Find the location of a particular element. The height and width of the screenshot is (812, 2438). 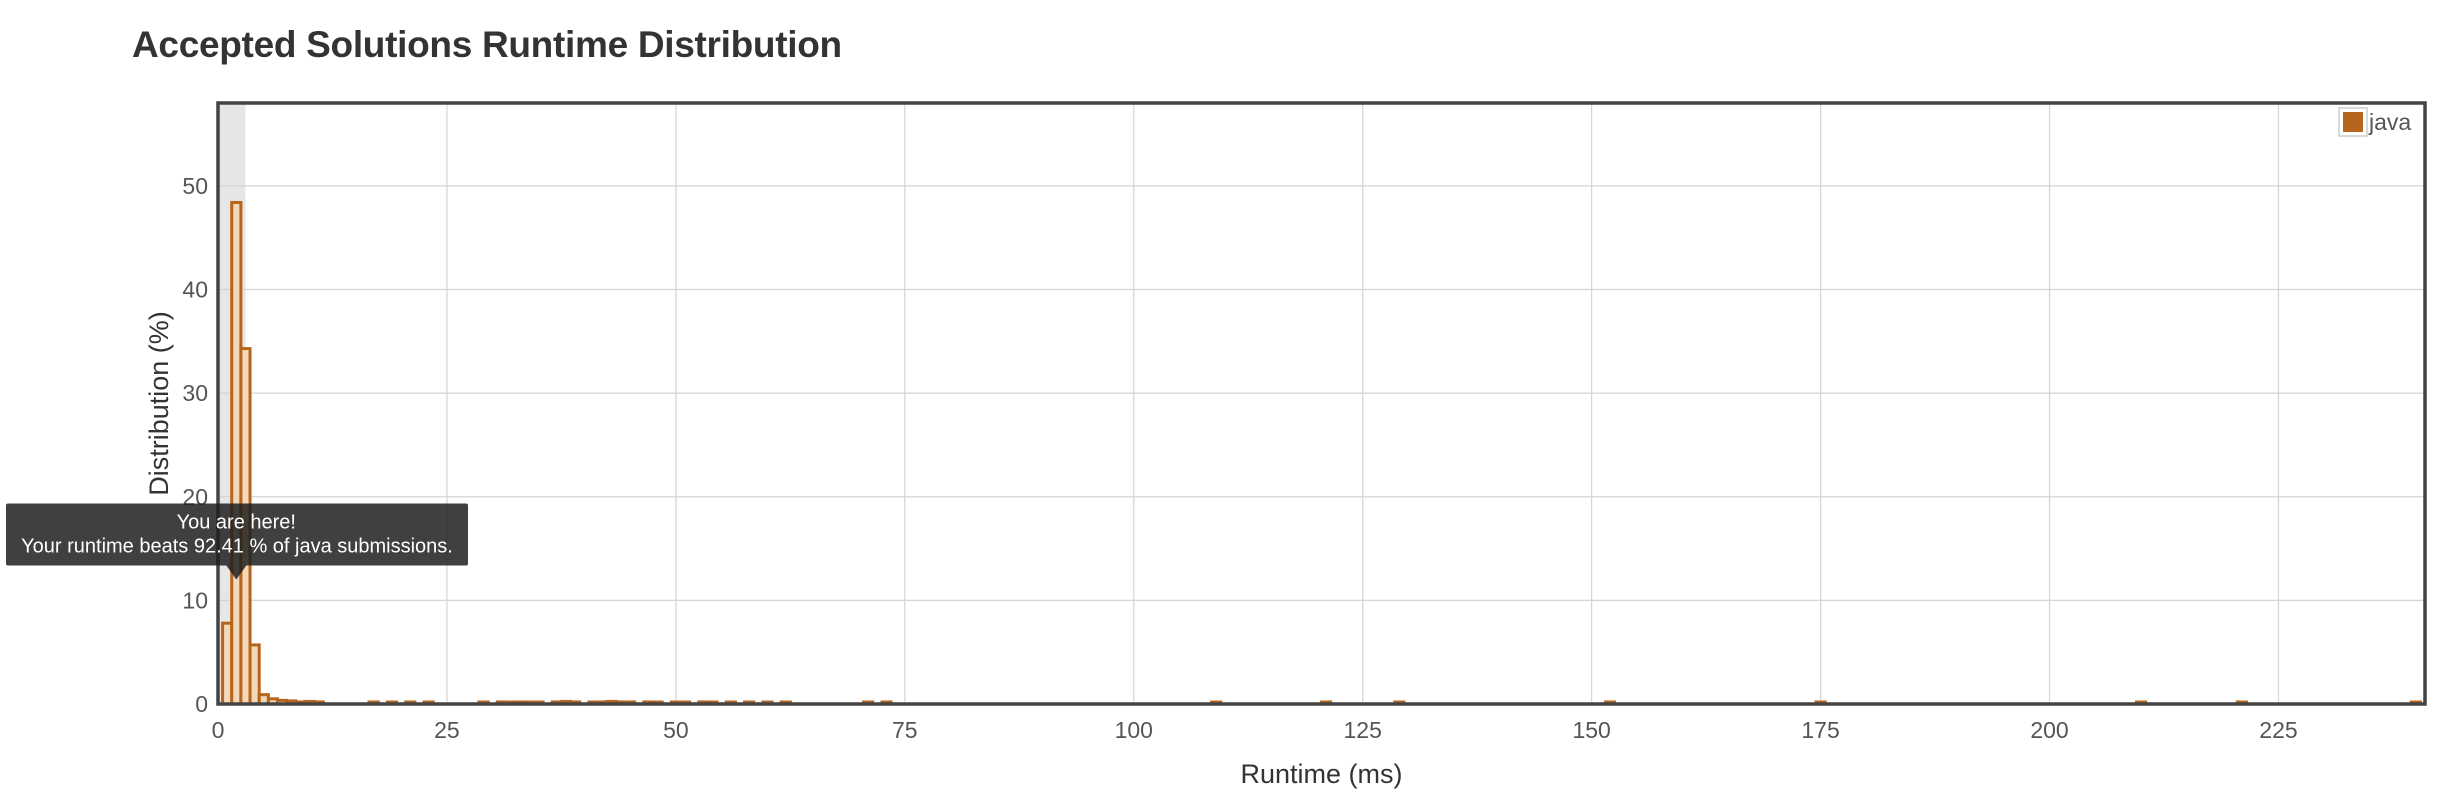

x-tick-label: 50 is located at coordinates (676, 730).